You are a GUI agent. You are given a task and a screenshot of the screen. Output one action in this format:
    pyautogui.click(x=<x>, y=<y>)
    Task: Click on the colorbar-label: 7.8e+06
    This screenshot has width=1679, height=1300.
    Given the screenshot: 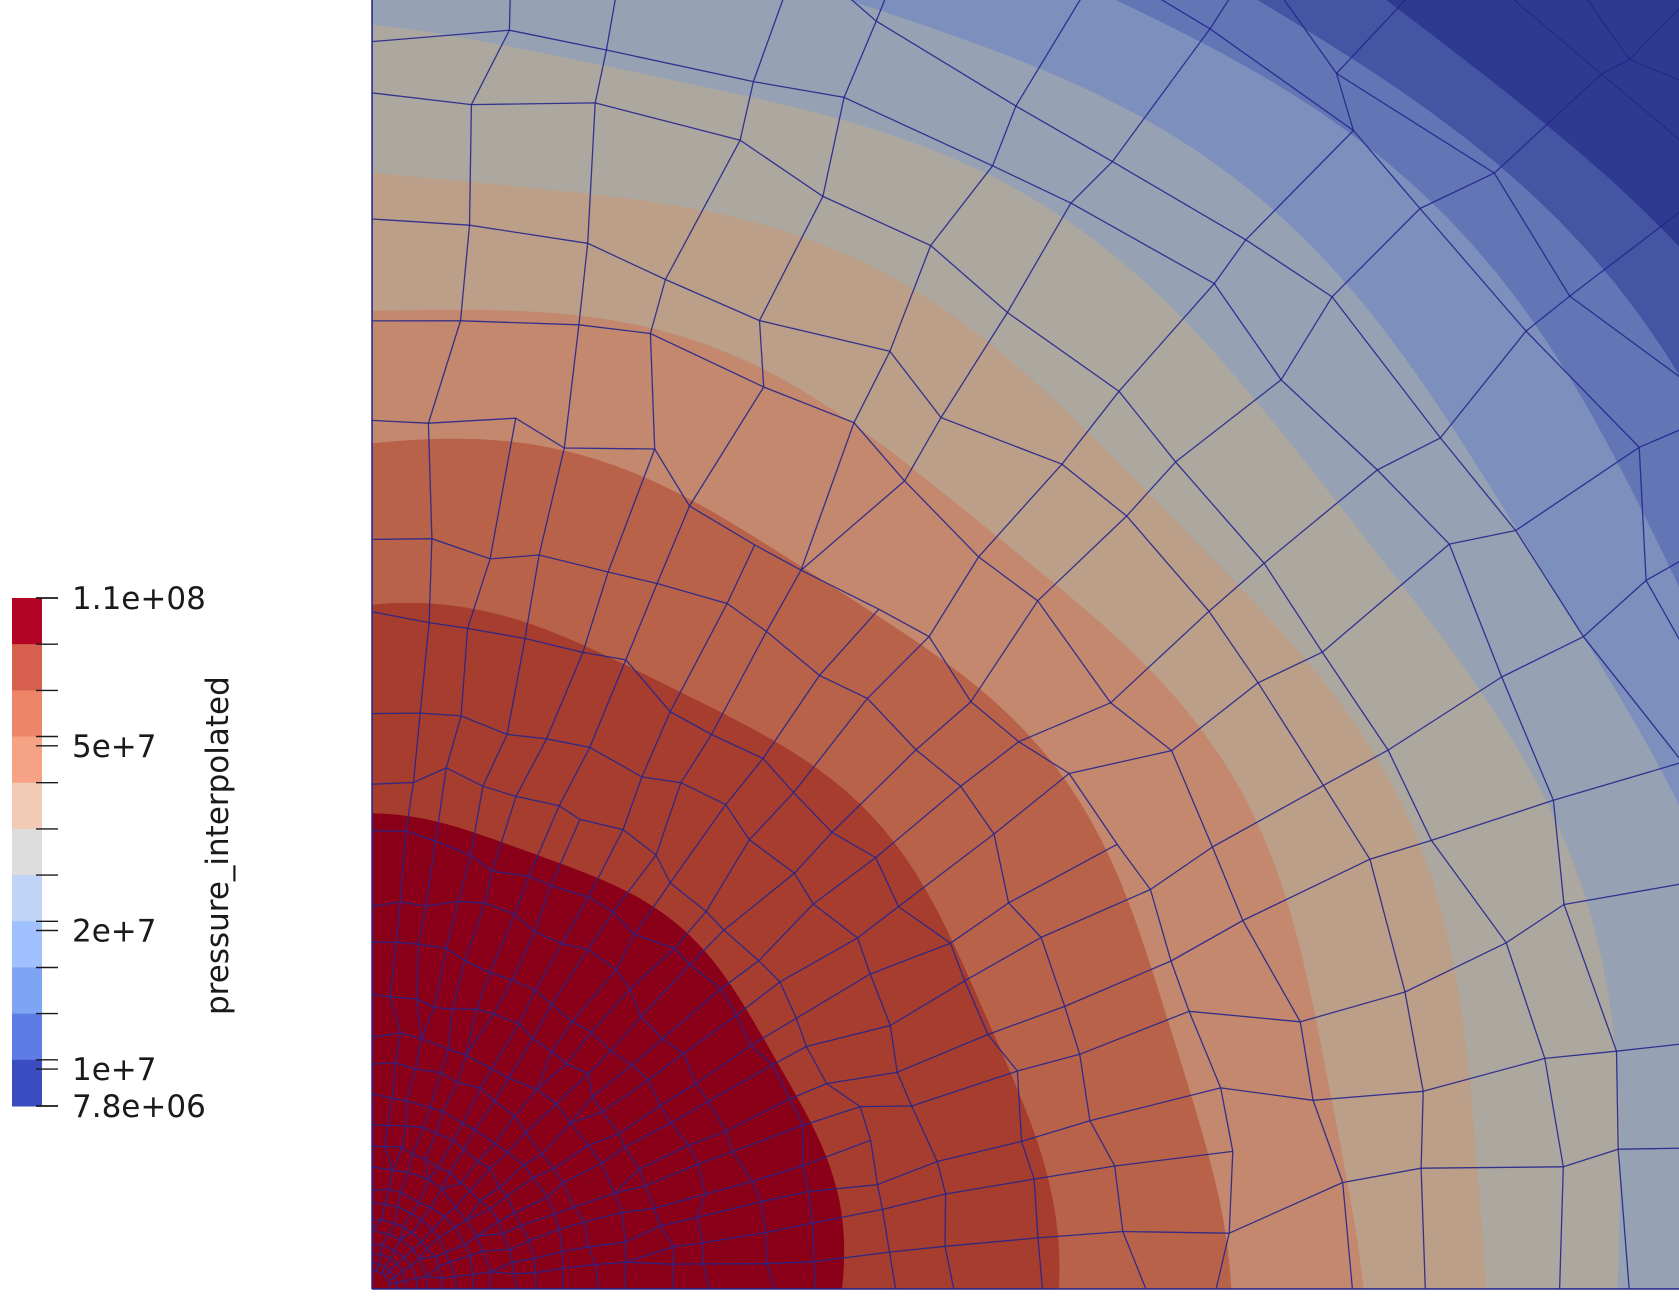 What is the action you would take?
    pyautogui.click(x=139, y=1107)
    